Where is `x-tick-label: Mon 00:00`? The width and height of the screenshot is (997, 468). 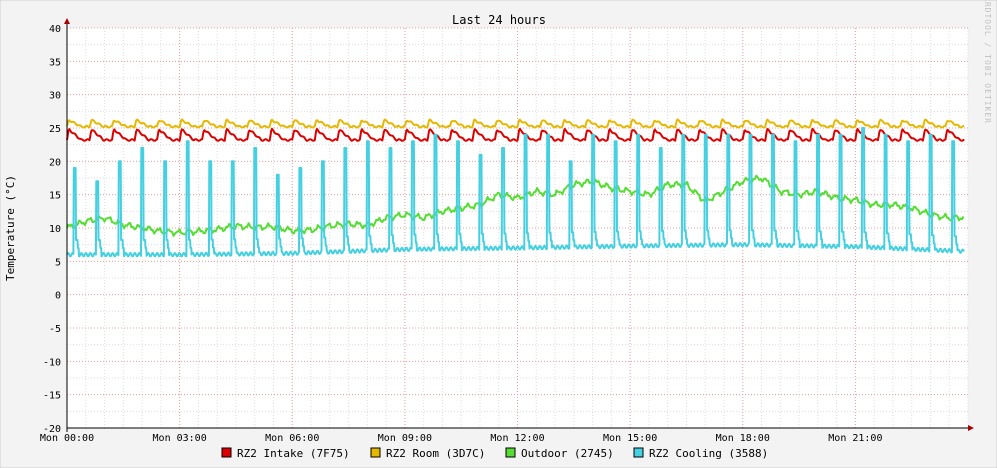 x-tick-label: Mon 00:00 is located at coordinates (67, 438).